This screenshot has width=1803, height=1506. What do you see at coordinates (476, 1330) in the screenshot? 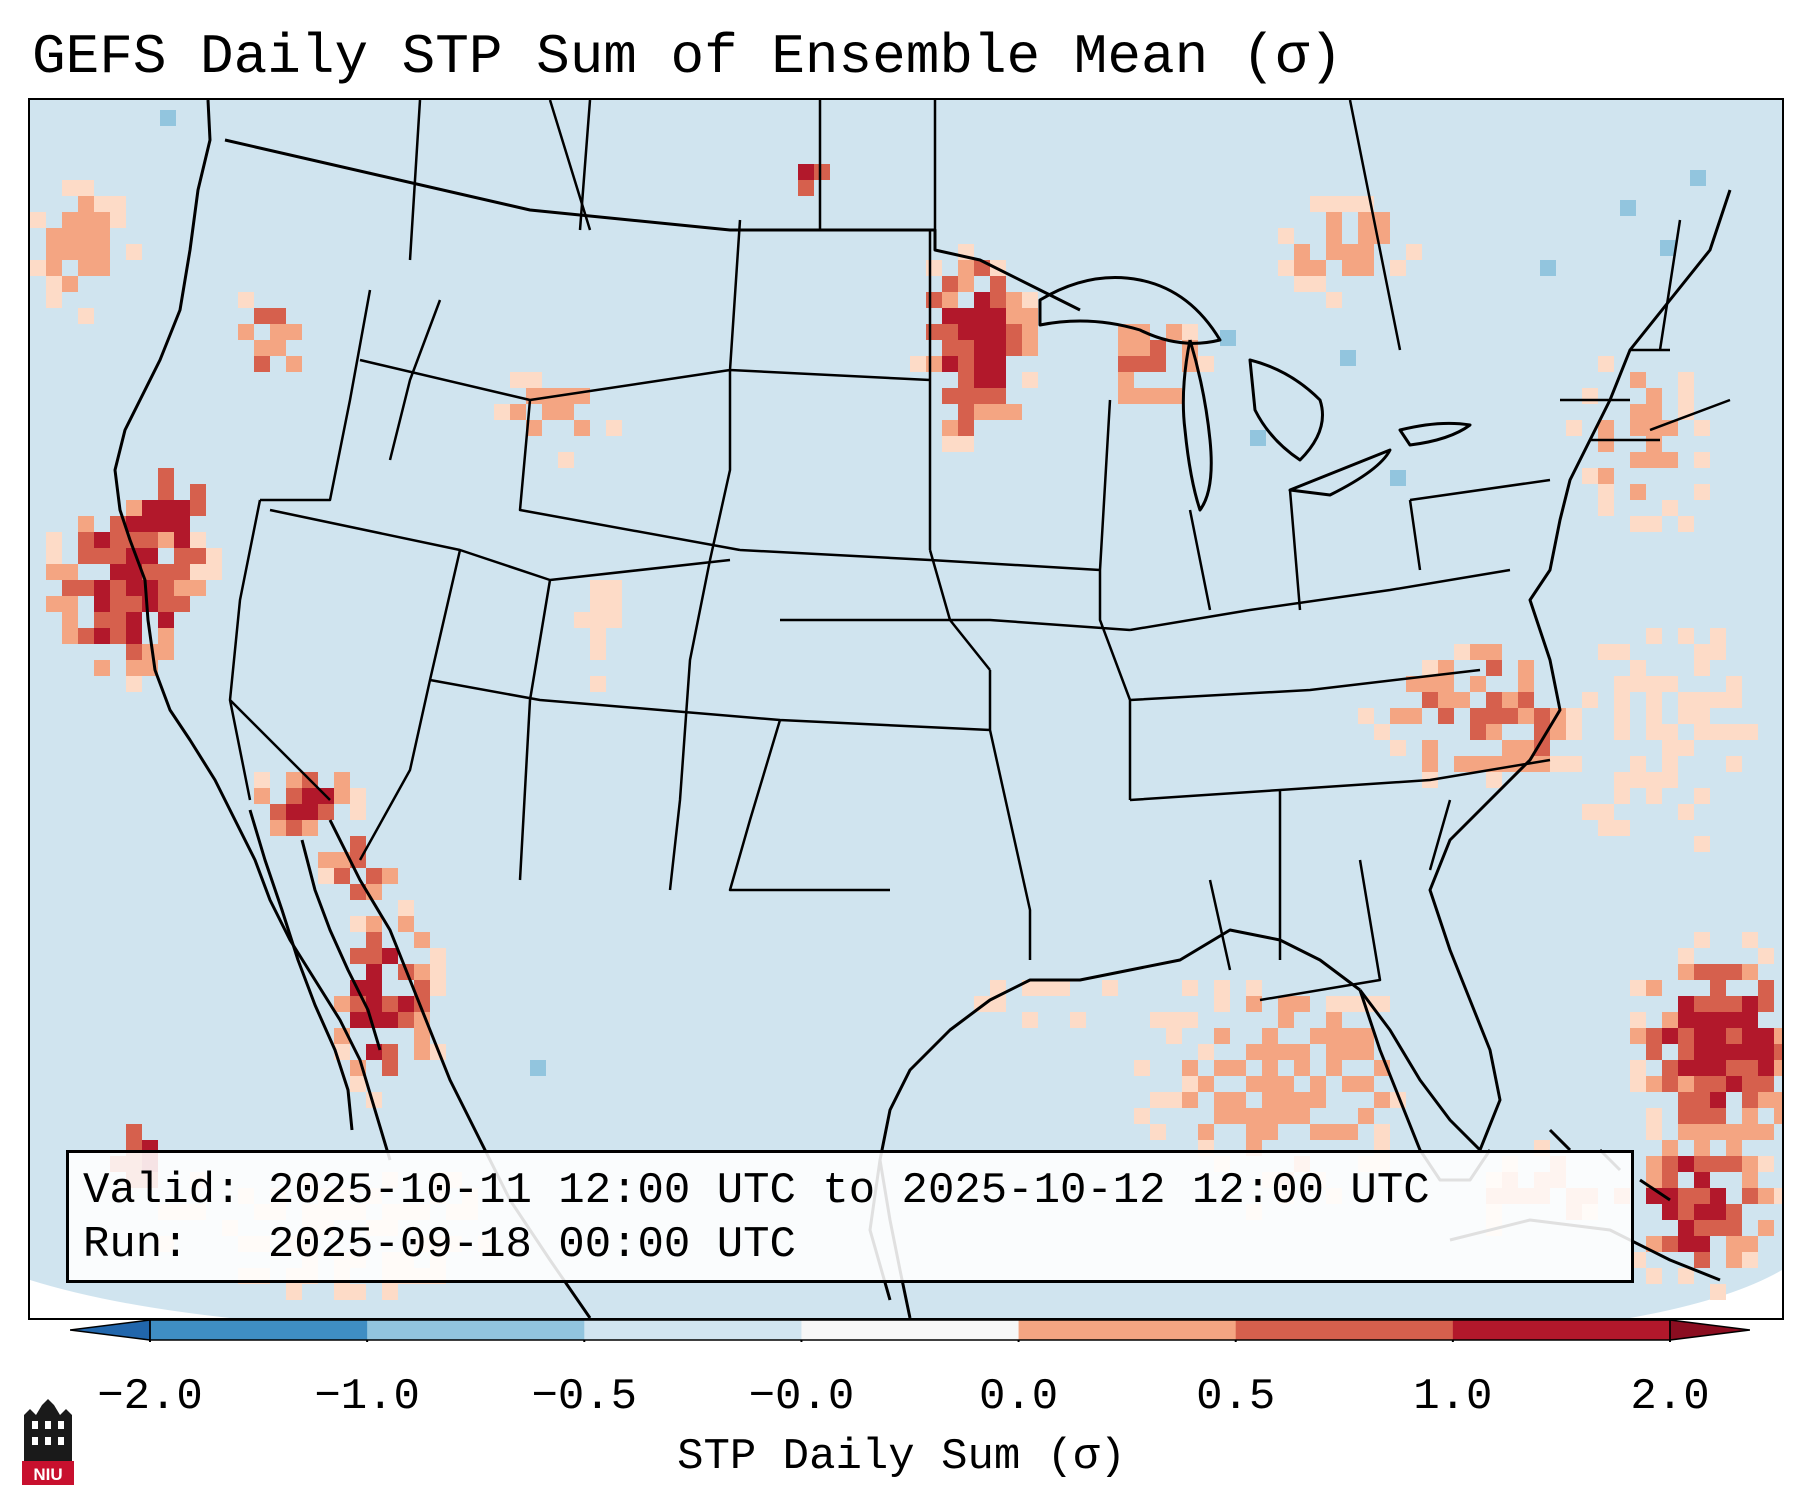
I see `colorbar-segment` at bounding box center [476, 1330].